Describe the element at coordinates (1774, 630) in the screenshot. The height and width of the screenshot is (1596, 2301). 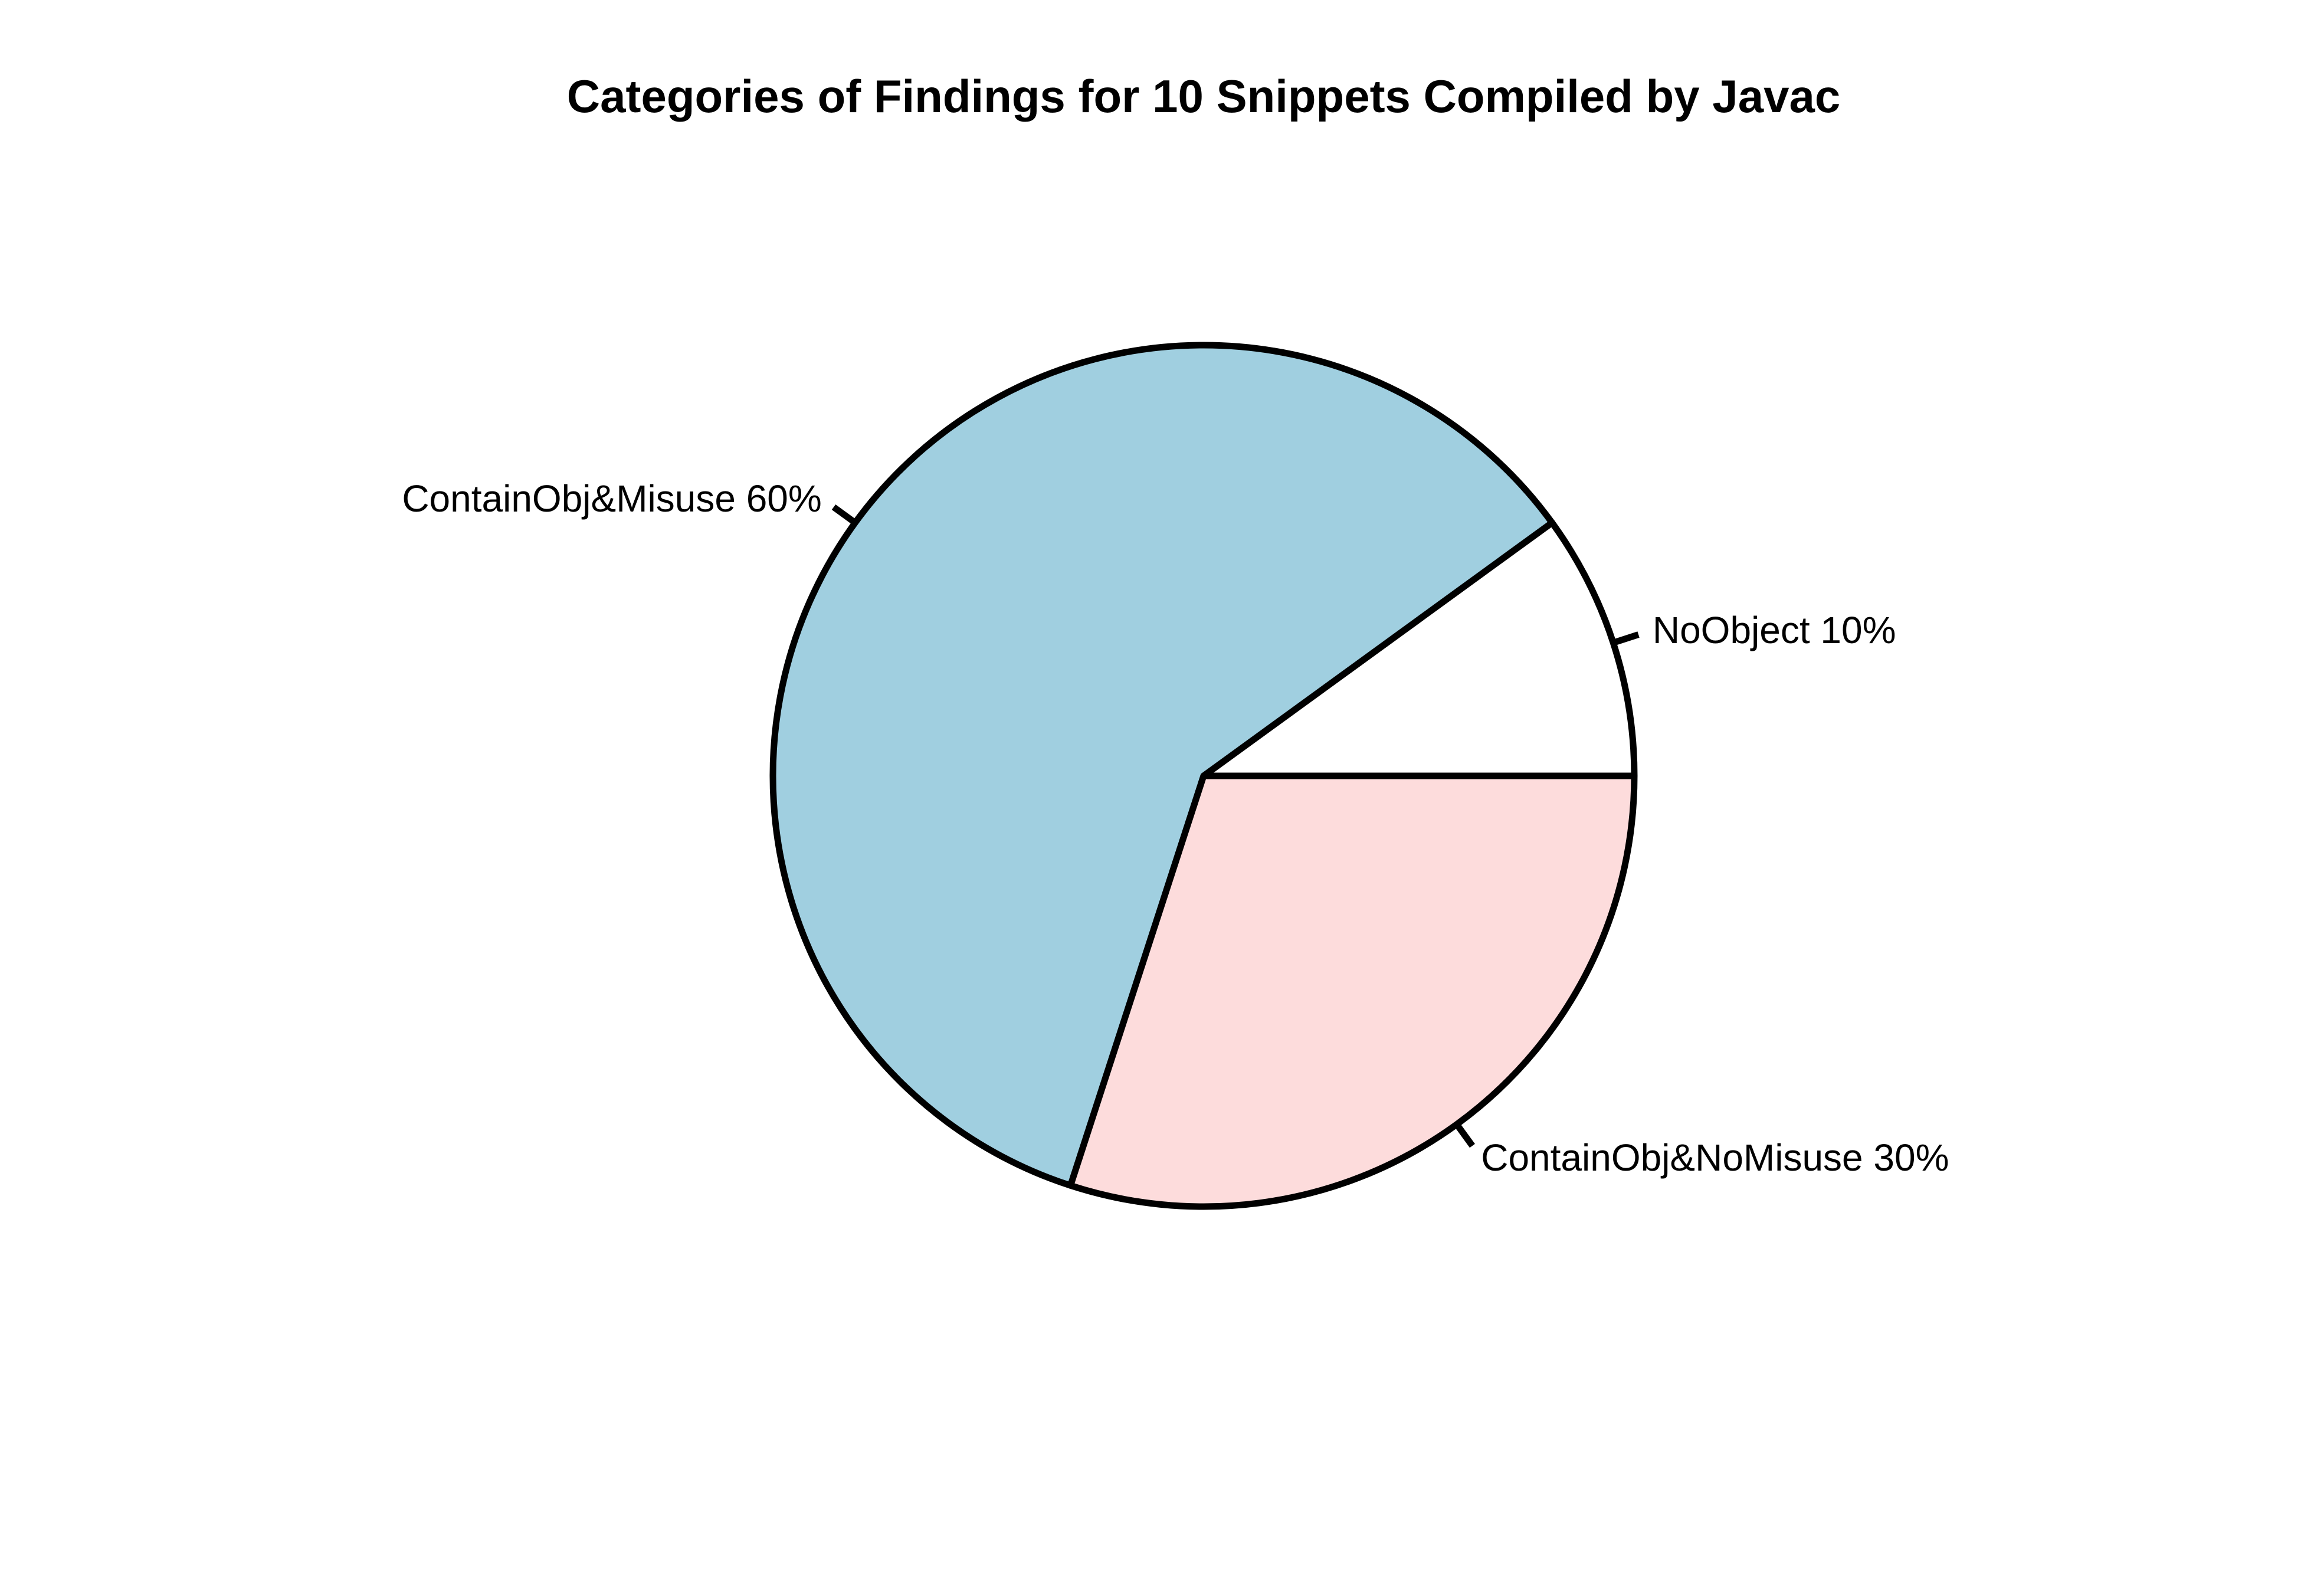
I see `slice-label: NoObject 10%` at that location.